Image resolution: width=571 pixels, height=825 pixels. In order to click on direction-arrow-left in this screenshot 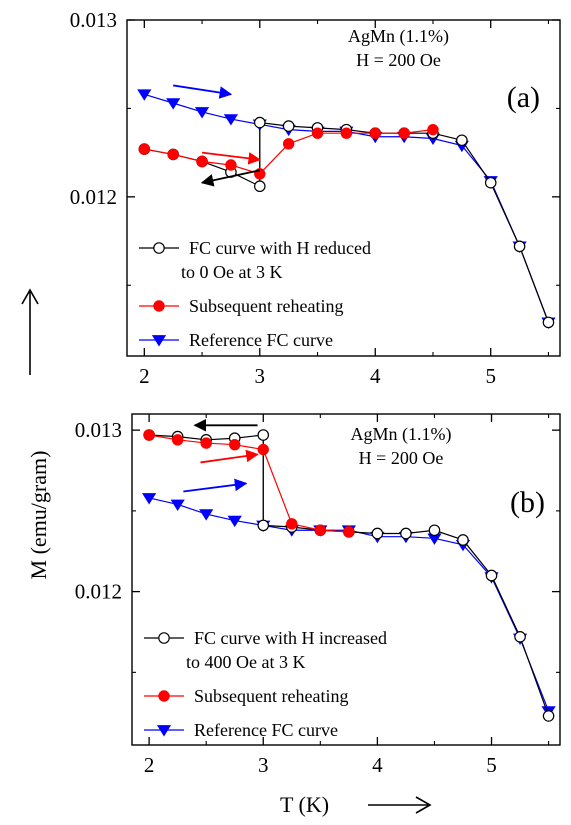, I will do `click(230, 178)`.